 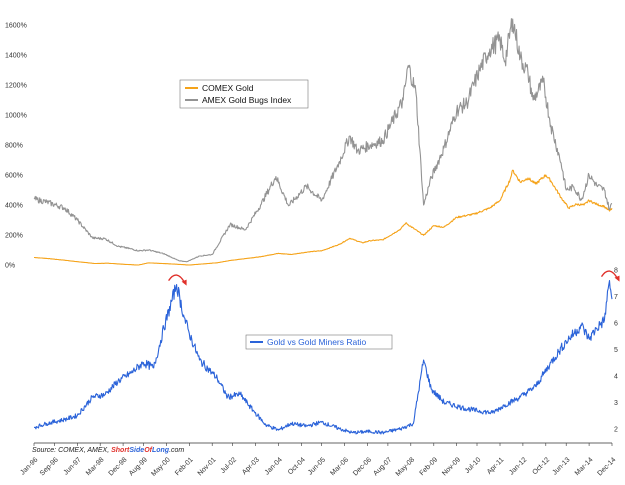 I want to click on top-y-tick-0: 0%, so click(x=10, y=266).